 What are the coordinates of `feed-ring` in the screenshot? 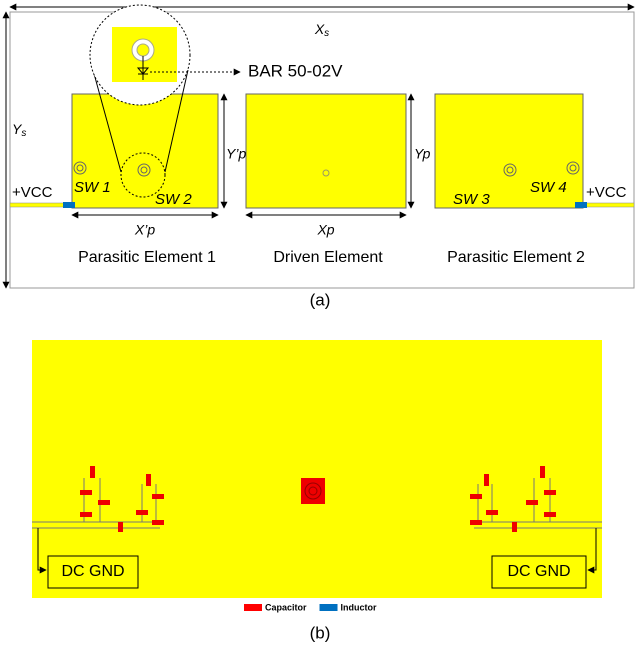 It's located at (313, 491).